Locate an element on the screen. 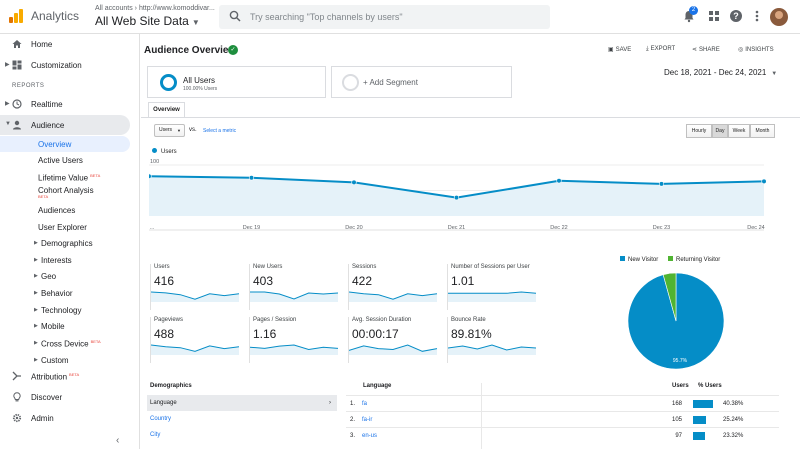 The height and width of the screenshot is (449, 800). pie-slice is located at coordinates (669, 297).